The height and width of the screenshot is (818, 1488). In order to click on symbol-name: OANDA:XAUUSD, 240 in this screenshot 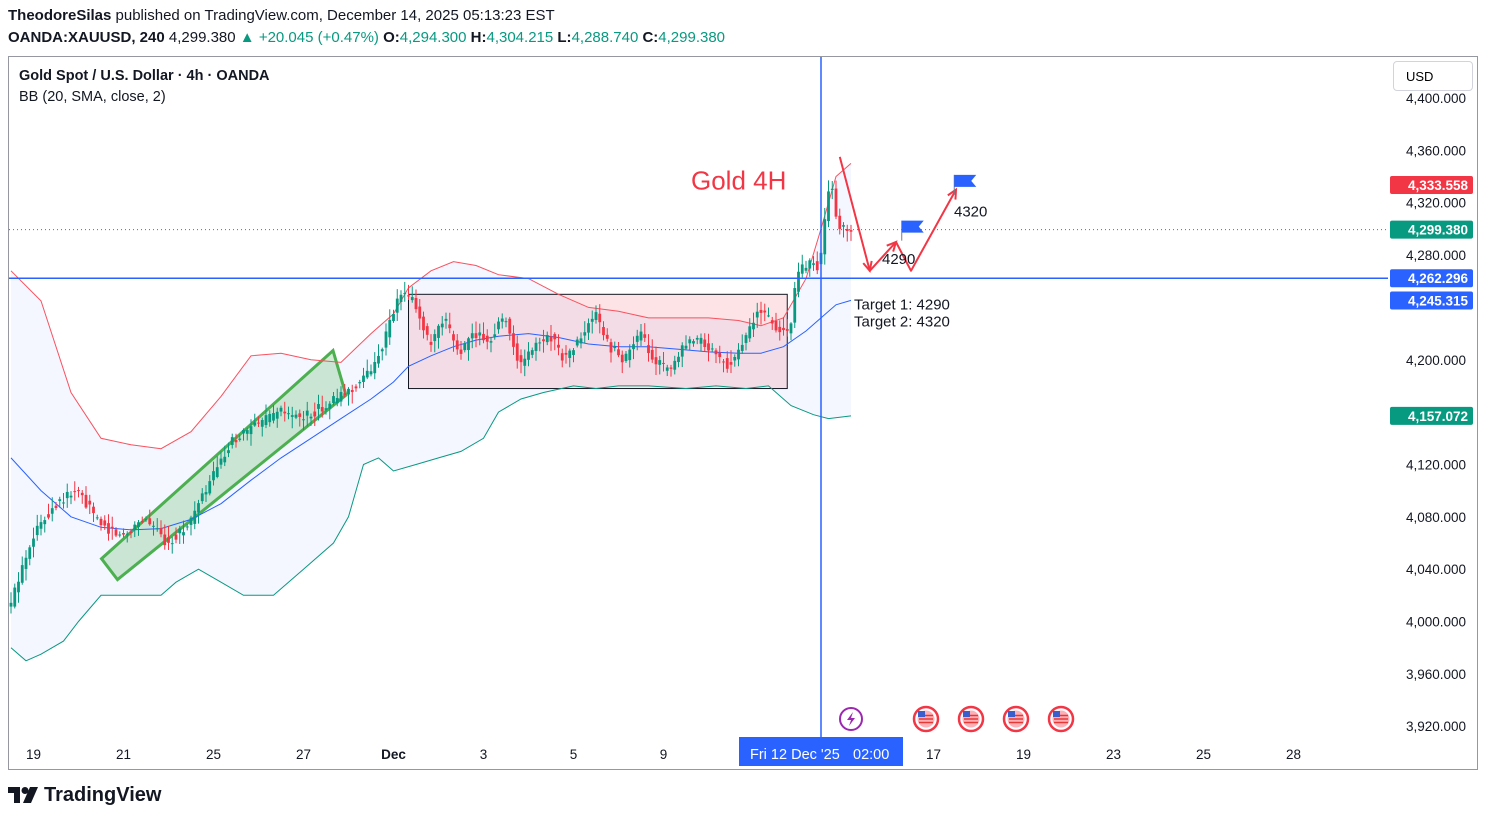, I will do `click(86, 37)`.